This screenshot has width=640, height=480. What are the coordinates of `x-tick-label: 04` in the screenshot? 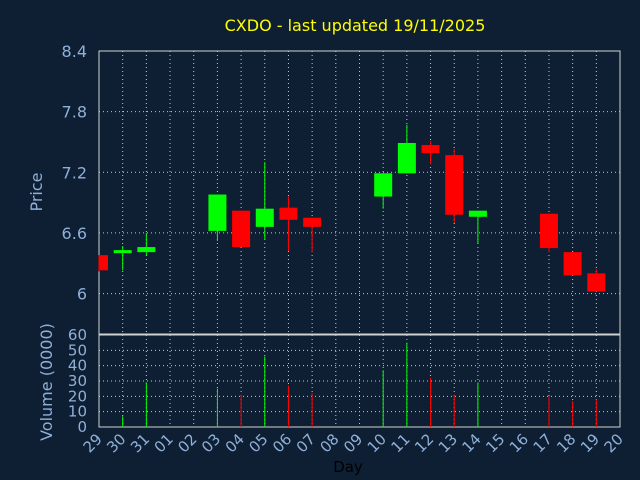 It's located at (235, 443).